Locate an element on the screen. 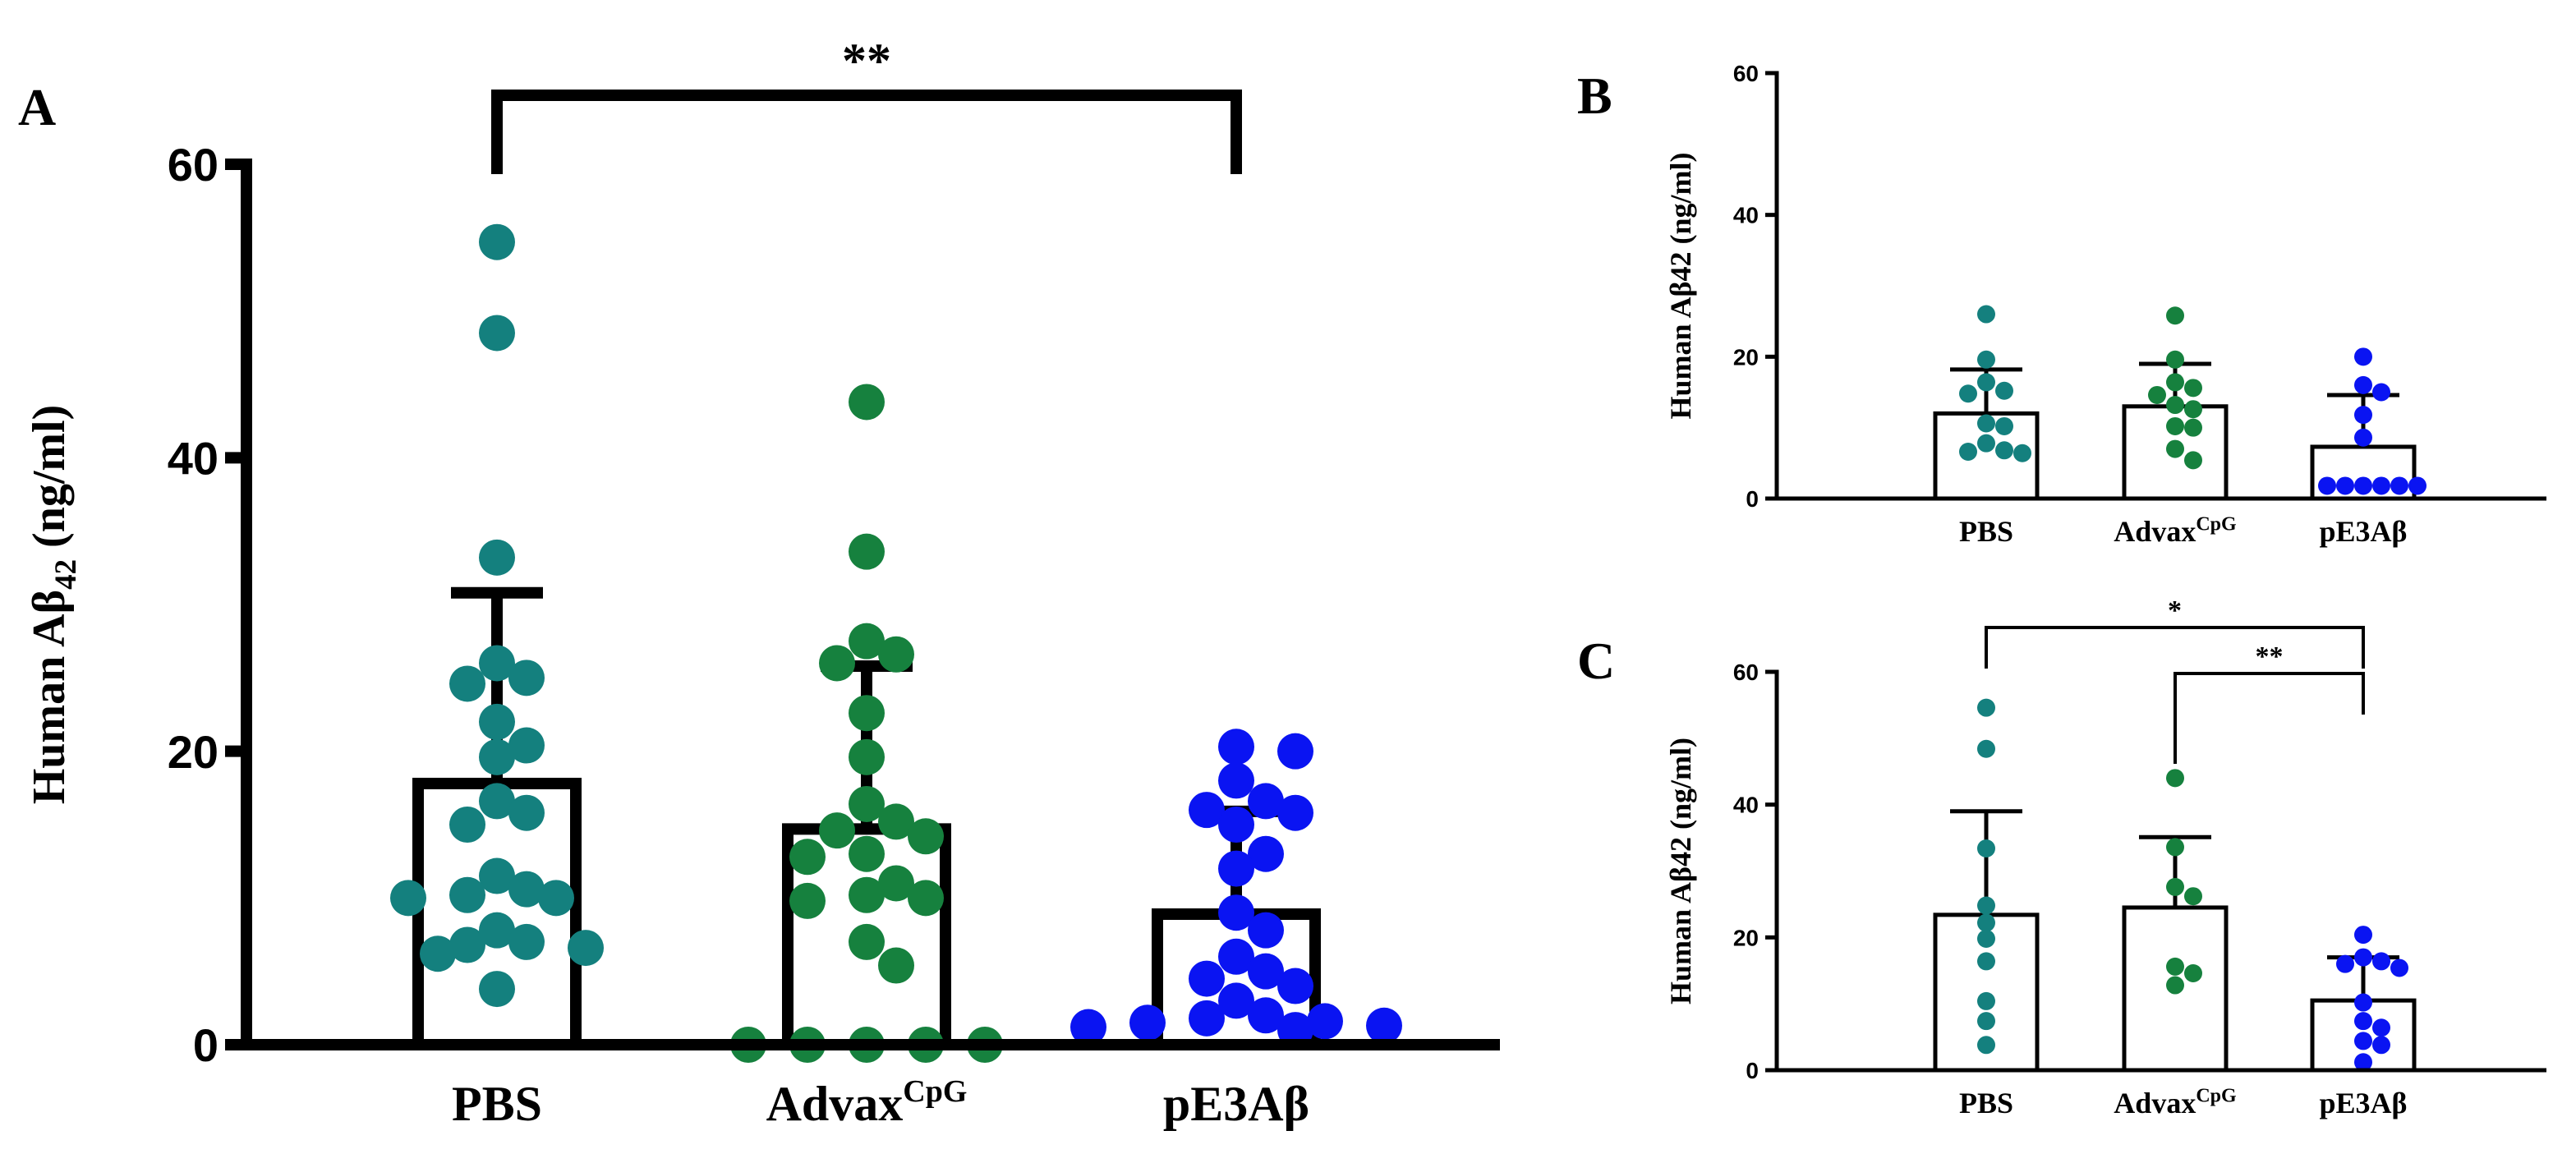 Image resolution: width=2576 pixels, height=1163 pixels. y-tick-label-text: 0 is located at coordinates (1753, 499).